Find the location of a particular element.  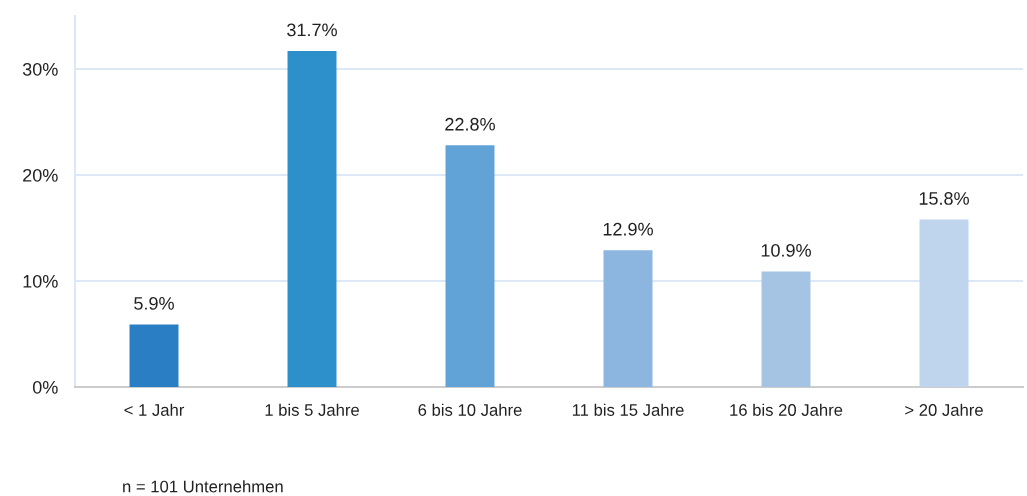

x-tick-label: > 20 Jahre is located at coordinates (944, 409).